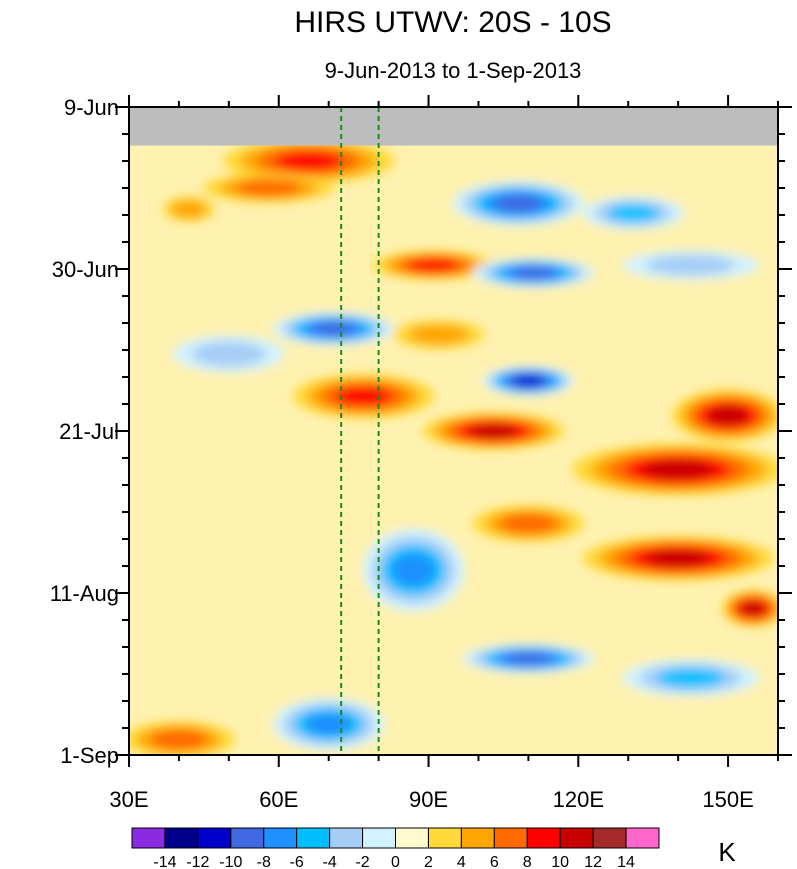 The width and height of the screenshot is (797, 869). I want to click on y-tick-label: 21-Jul, so click(89, 431).